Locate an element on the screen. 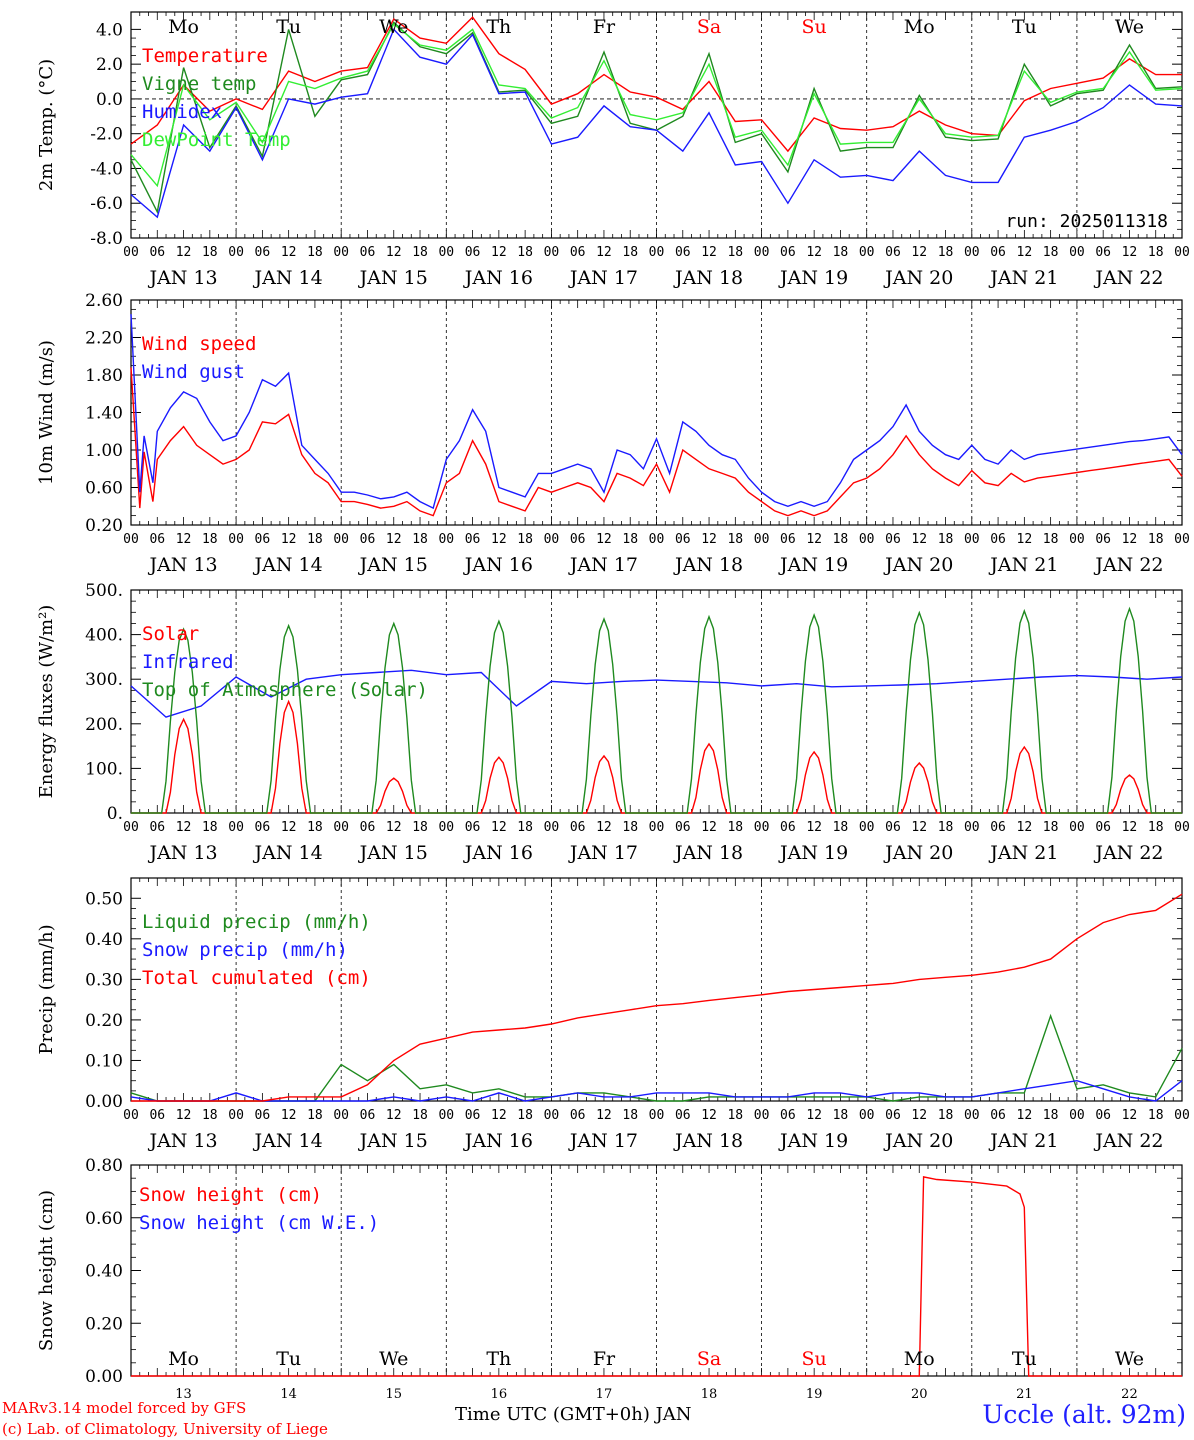  y-tick-label: 0. is located at coordinates (115, 814).